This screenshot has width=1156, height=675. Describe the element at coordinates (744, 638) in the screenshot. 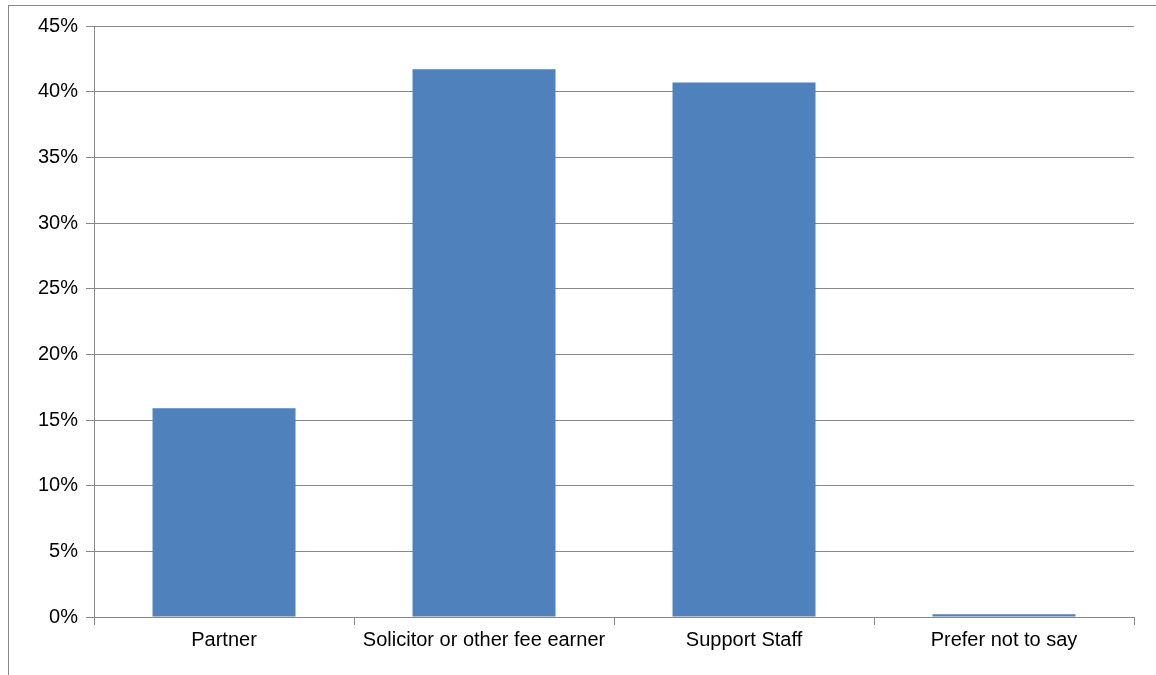

I see `x-tick-label: Support Staff` at that location.